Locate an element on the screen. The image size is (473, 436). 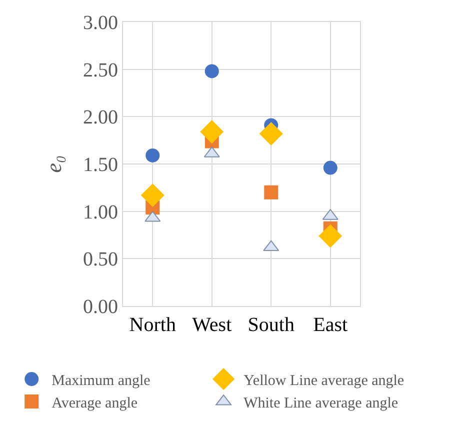
legend-label: Maximum angle is located at coordinates (101, 380).